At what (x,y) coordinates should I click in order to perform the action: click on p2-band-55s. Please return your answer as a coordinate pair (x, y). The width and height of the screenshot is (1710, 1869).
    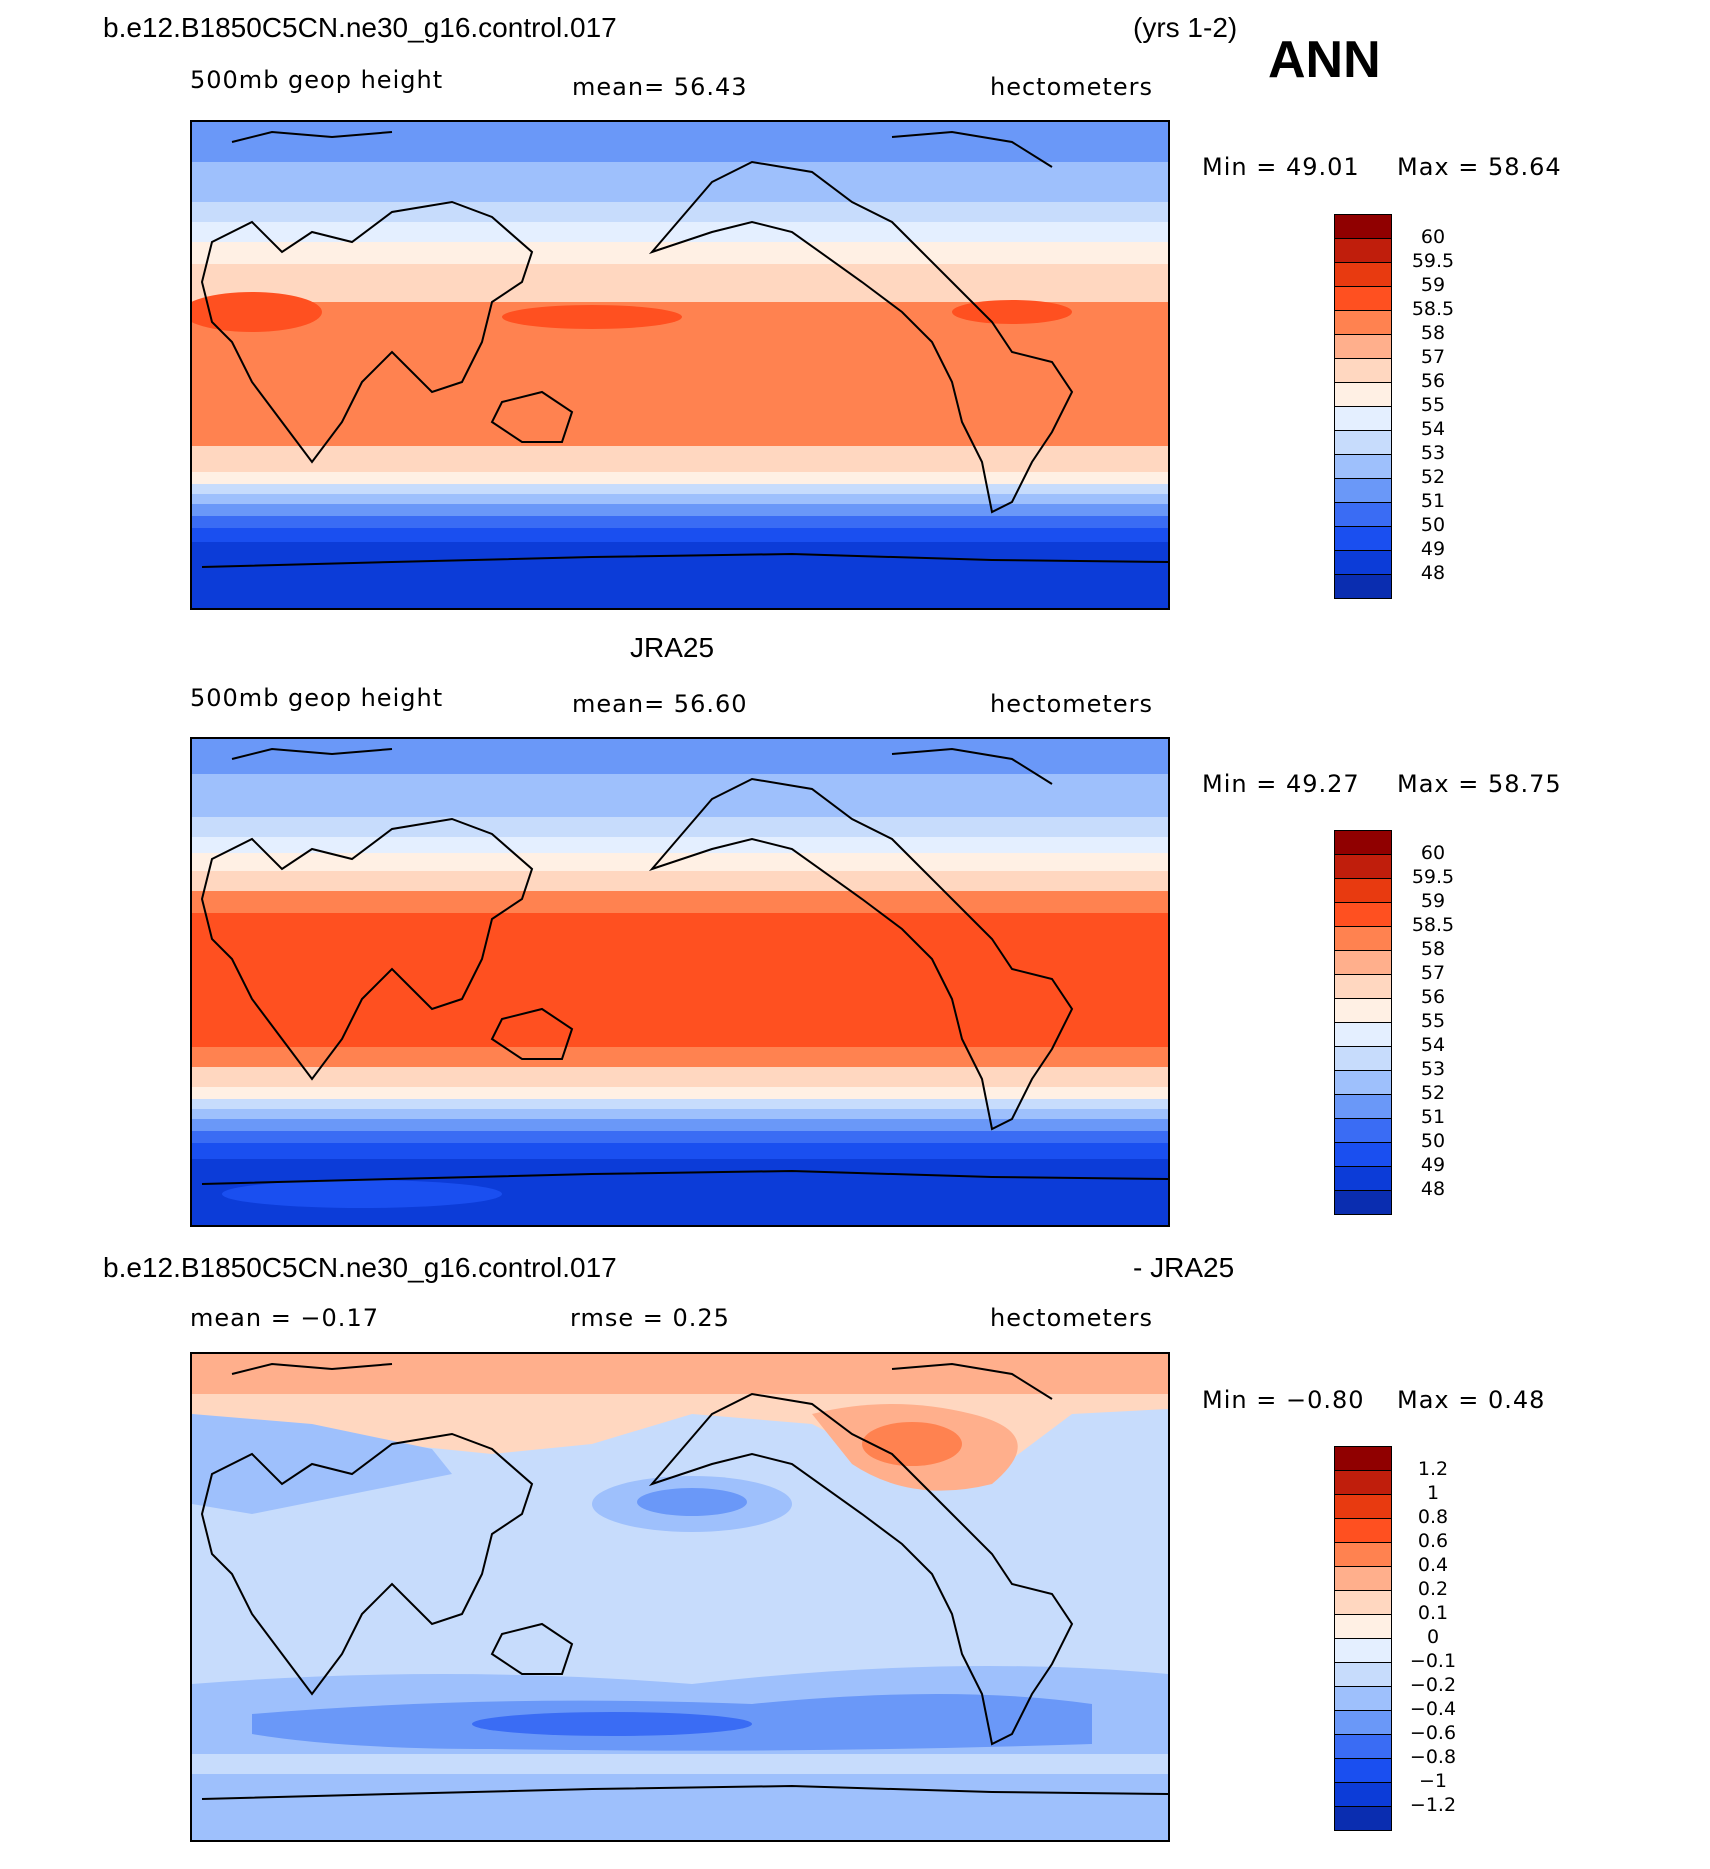
    Looking at the image, I should click on (680, 1126).